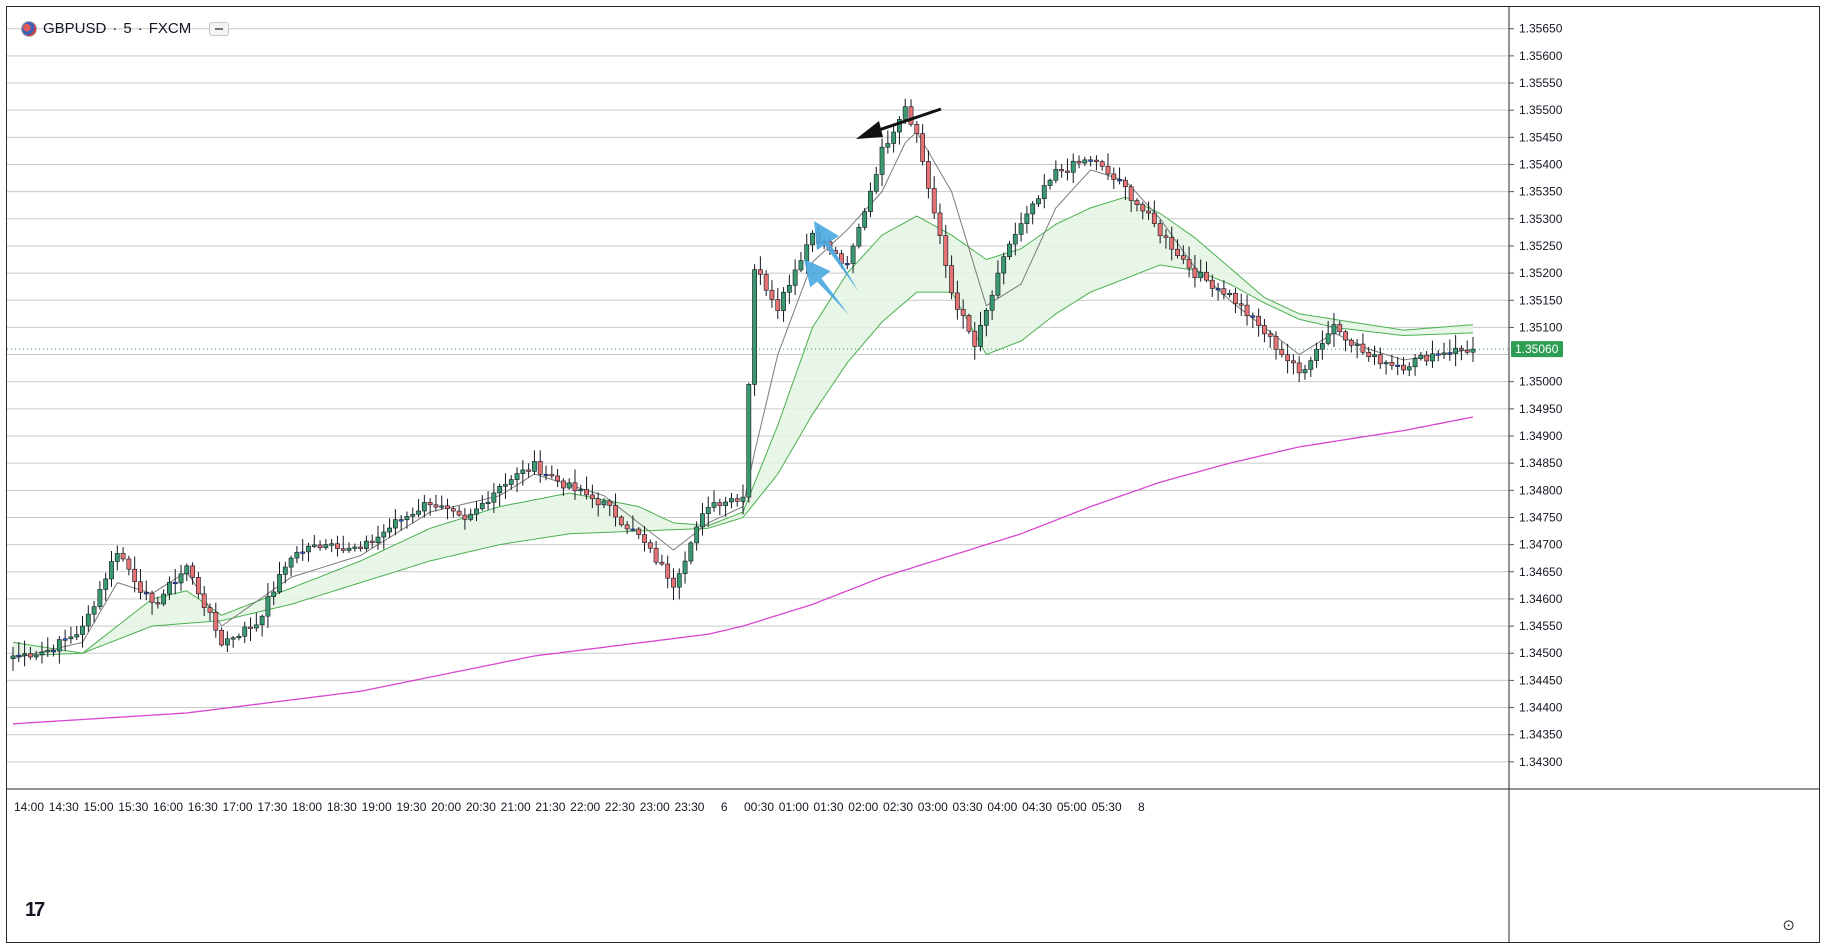  I want to click on time-tick-label: 8, so click(1141, 807).